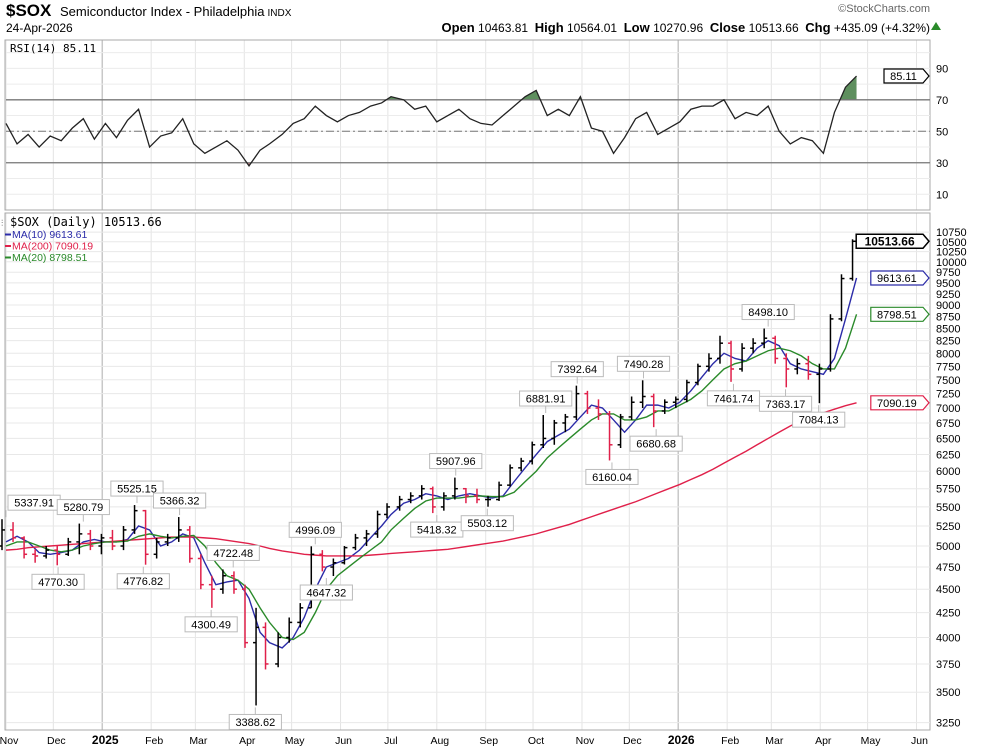  Describe the element at coordinates (919, 741) in the screenshot. I see `x-tick-label: Jun` at that location.